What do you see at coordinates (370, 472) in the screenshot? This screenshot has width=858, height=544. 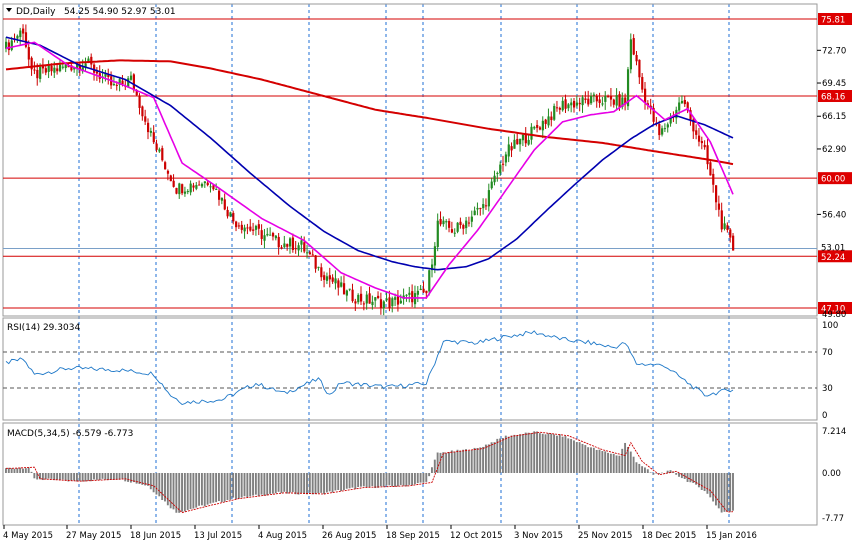 I see `macd-signal-line` at bounding box center [370, 472].